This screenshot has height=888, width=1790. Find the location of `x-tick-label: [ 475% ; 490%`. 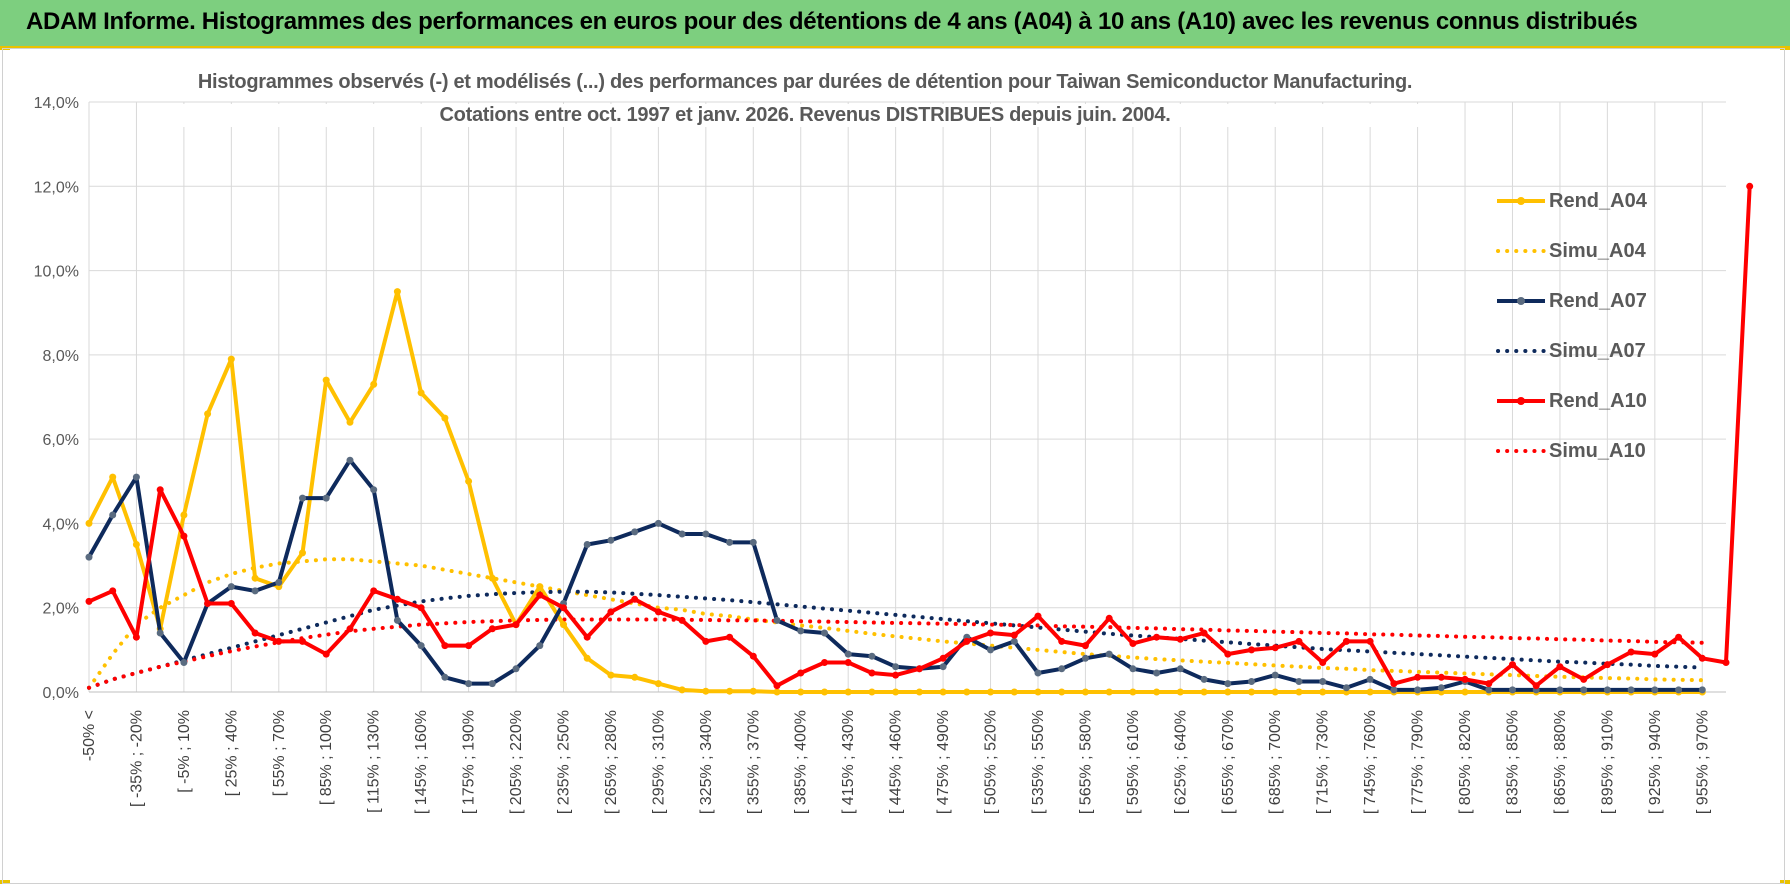

x-tick-label: [ 475% ; 490% is located at coordinates (943, 762).